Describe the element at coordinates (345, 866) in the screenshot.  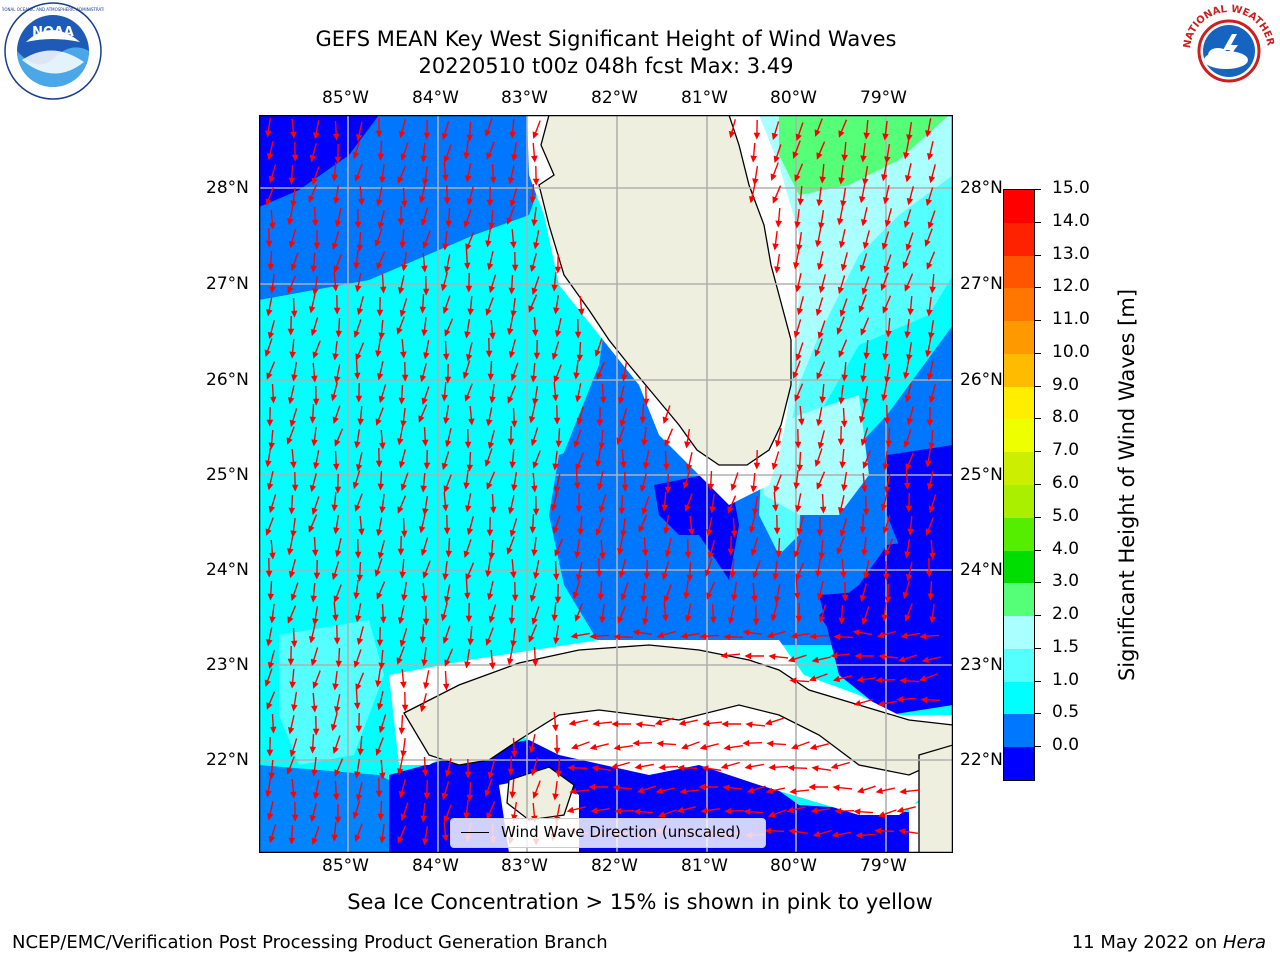
I see `lon-label-bottom: 85°W` at that location.